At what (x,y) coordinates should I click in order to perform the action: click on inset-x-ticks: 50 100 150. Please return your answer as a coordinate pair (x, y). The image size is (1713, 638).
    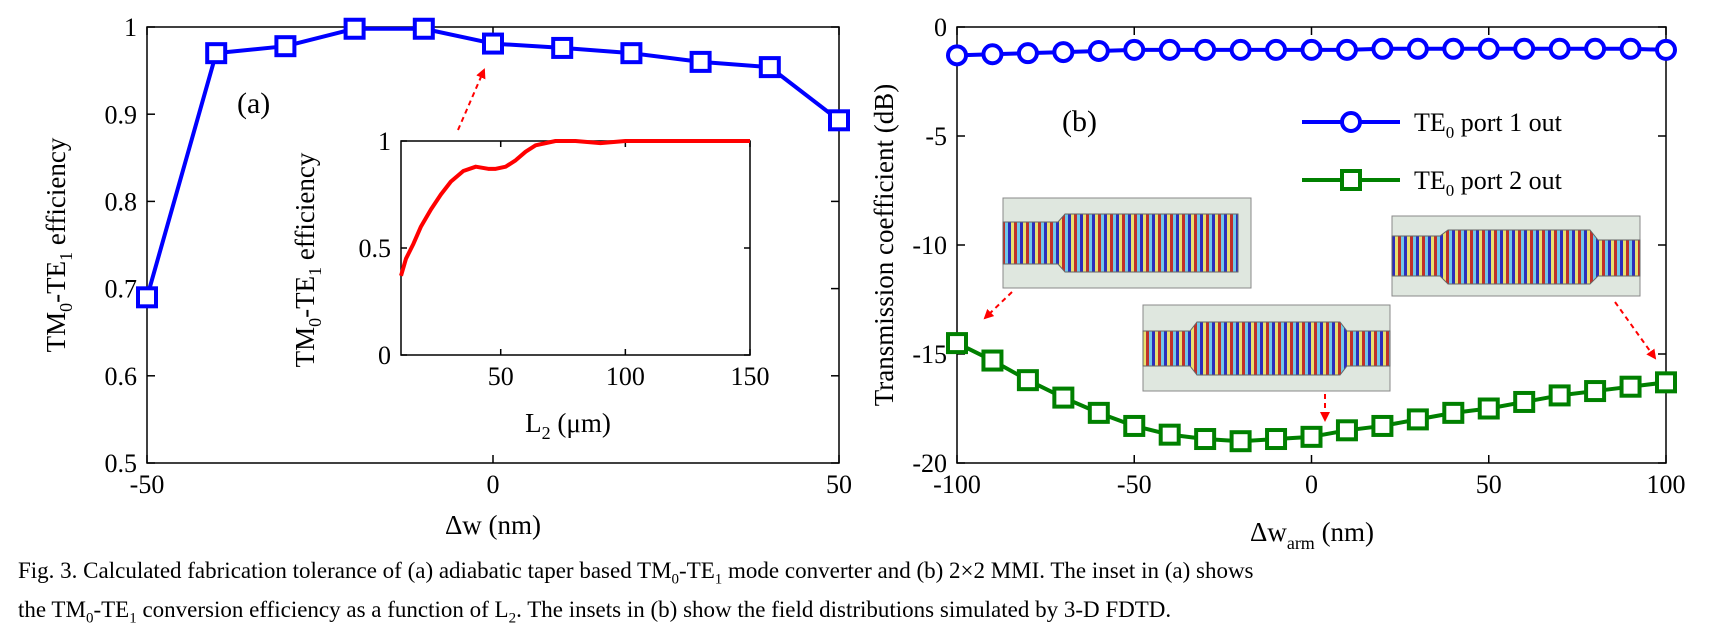
    Looking at the image, I should click on (629, 266).